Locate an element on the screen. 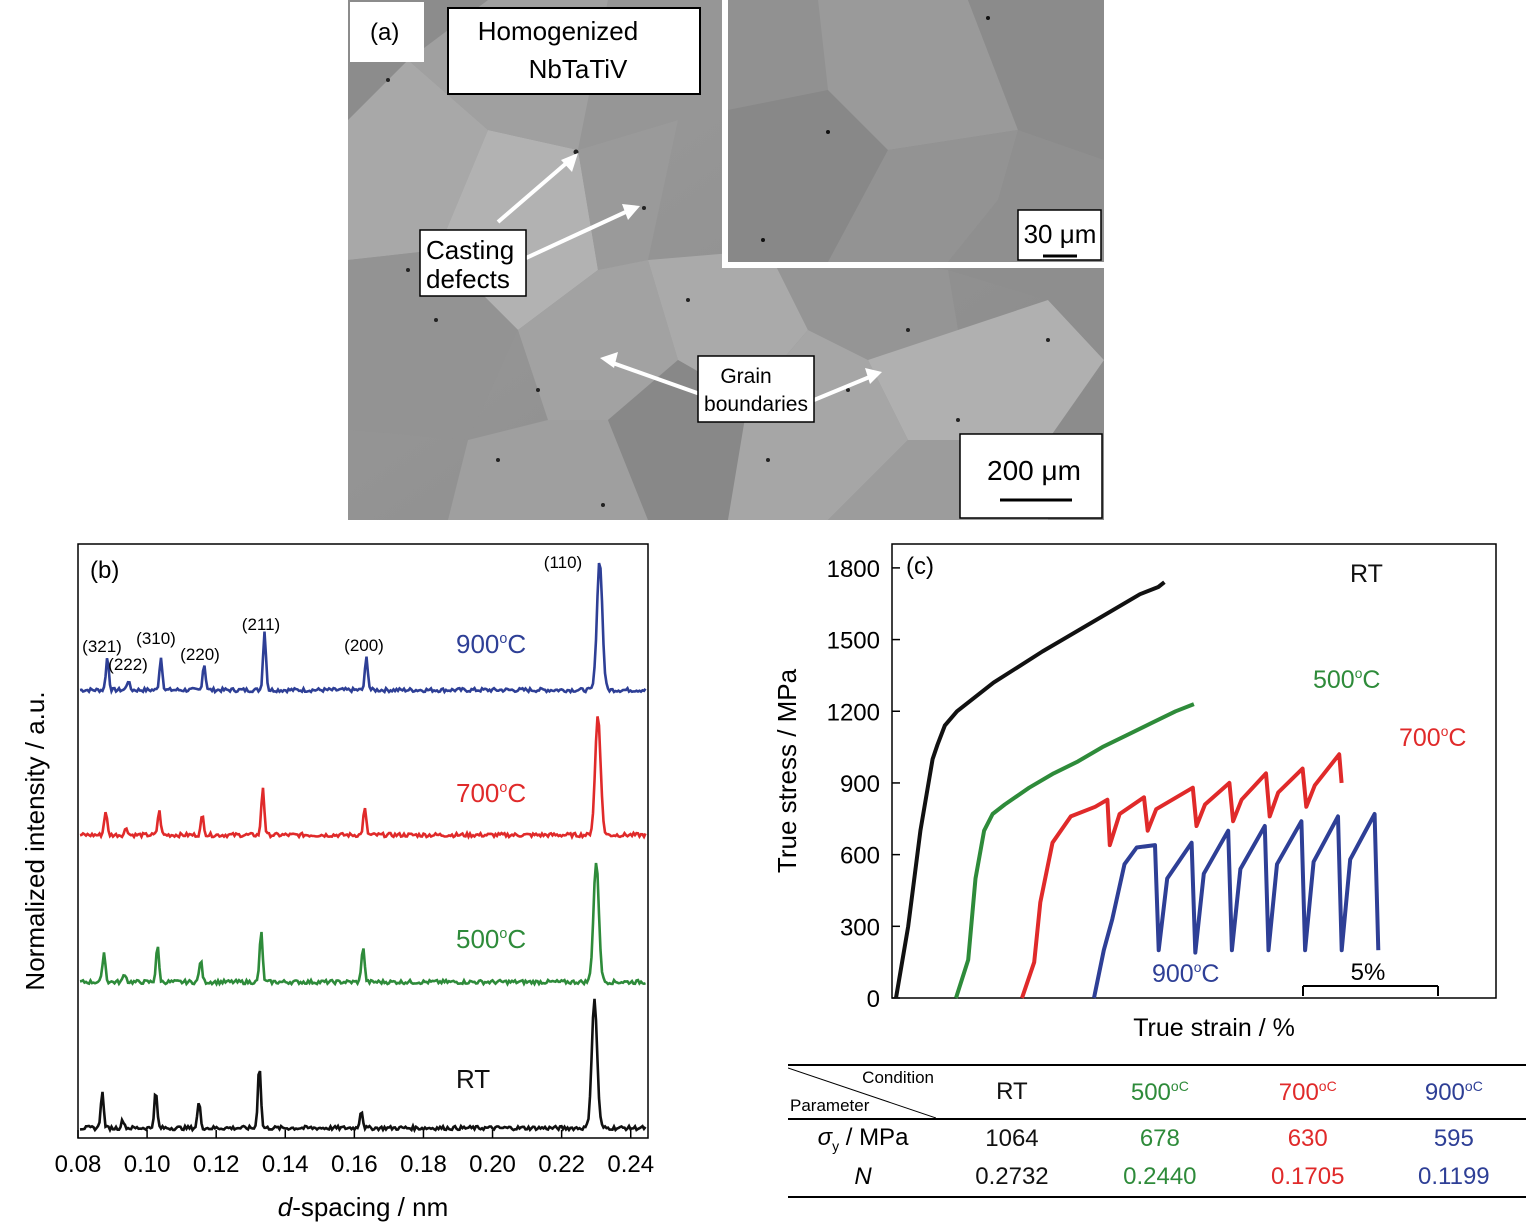 Image resolution: width=1535 pixels, height=1232 pixels. xrd-xlabel-rest: -spacing / nm is located at coordinates (370, 1207).